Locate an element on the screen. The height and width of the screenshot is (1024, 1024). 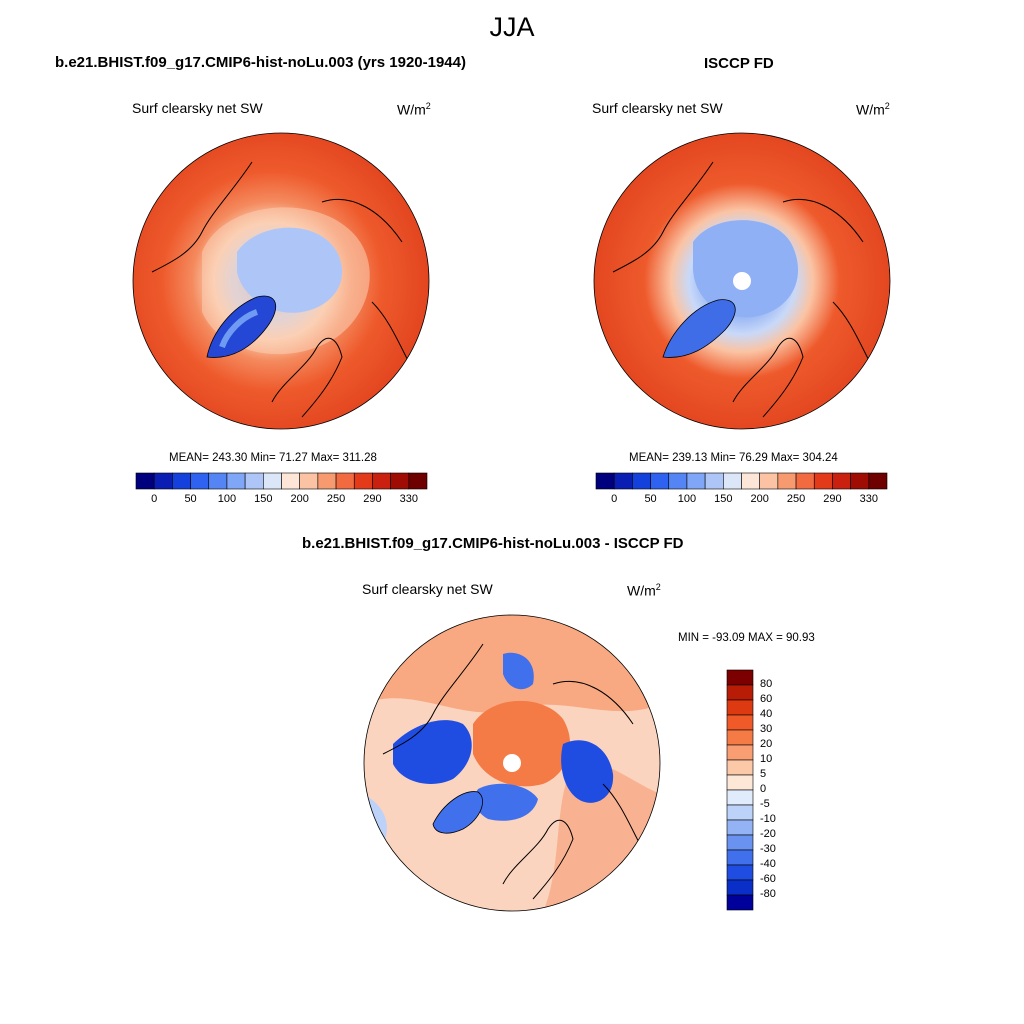
colorbar-tick-label: -80 is located at coordinates (768, 894).